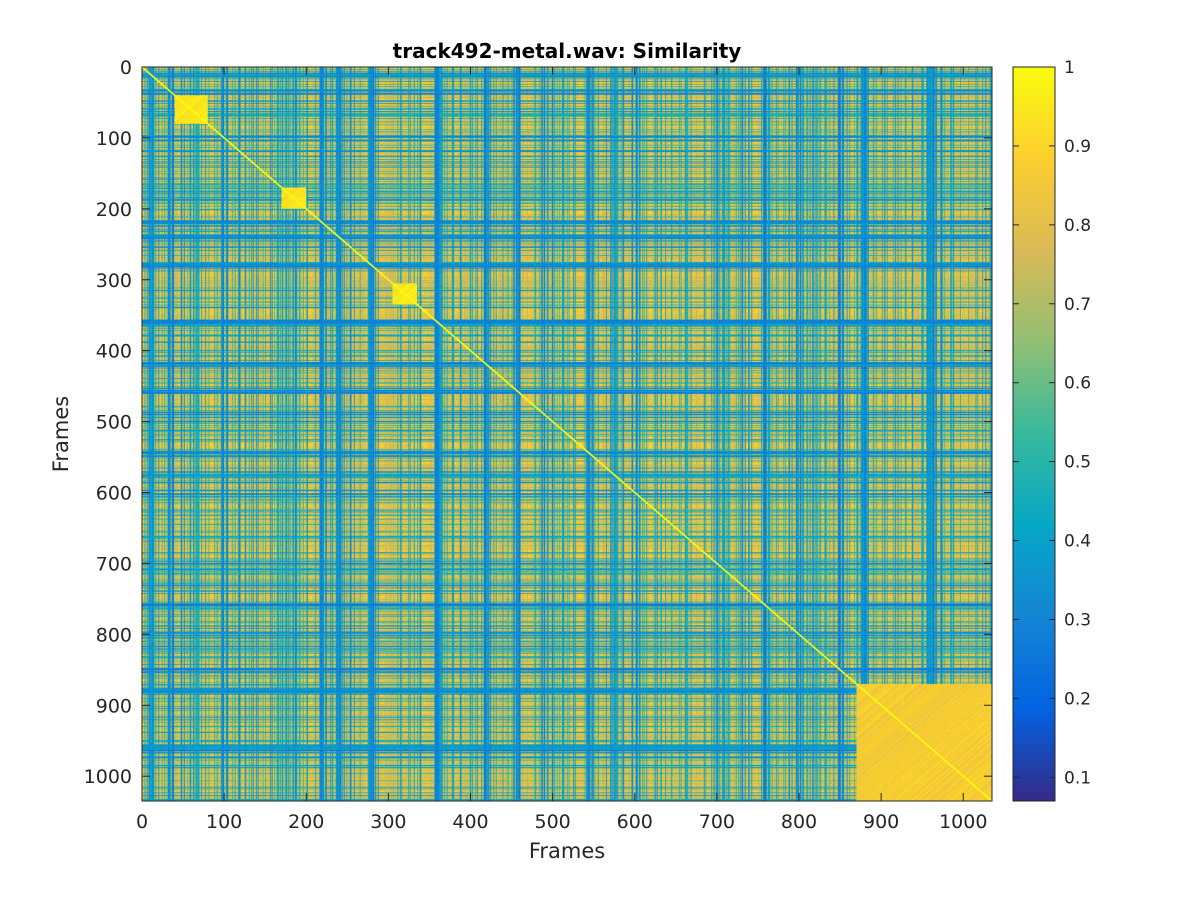 The image size is (1200, 900). What do you see at coordinates (126, 68) in the screenshot?
I see `y-tick-label: 0` at bounding box center [126, 68].